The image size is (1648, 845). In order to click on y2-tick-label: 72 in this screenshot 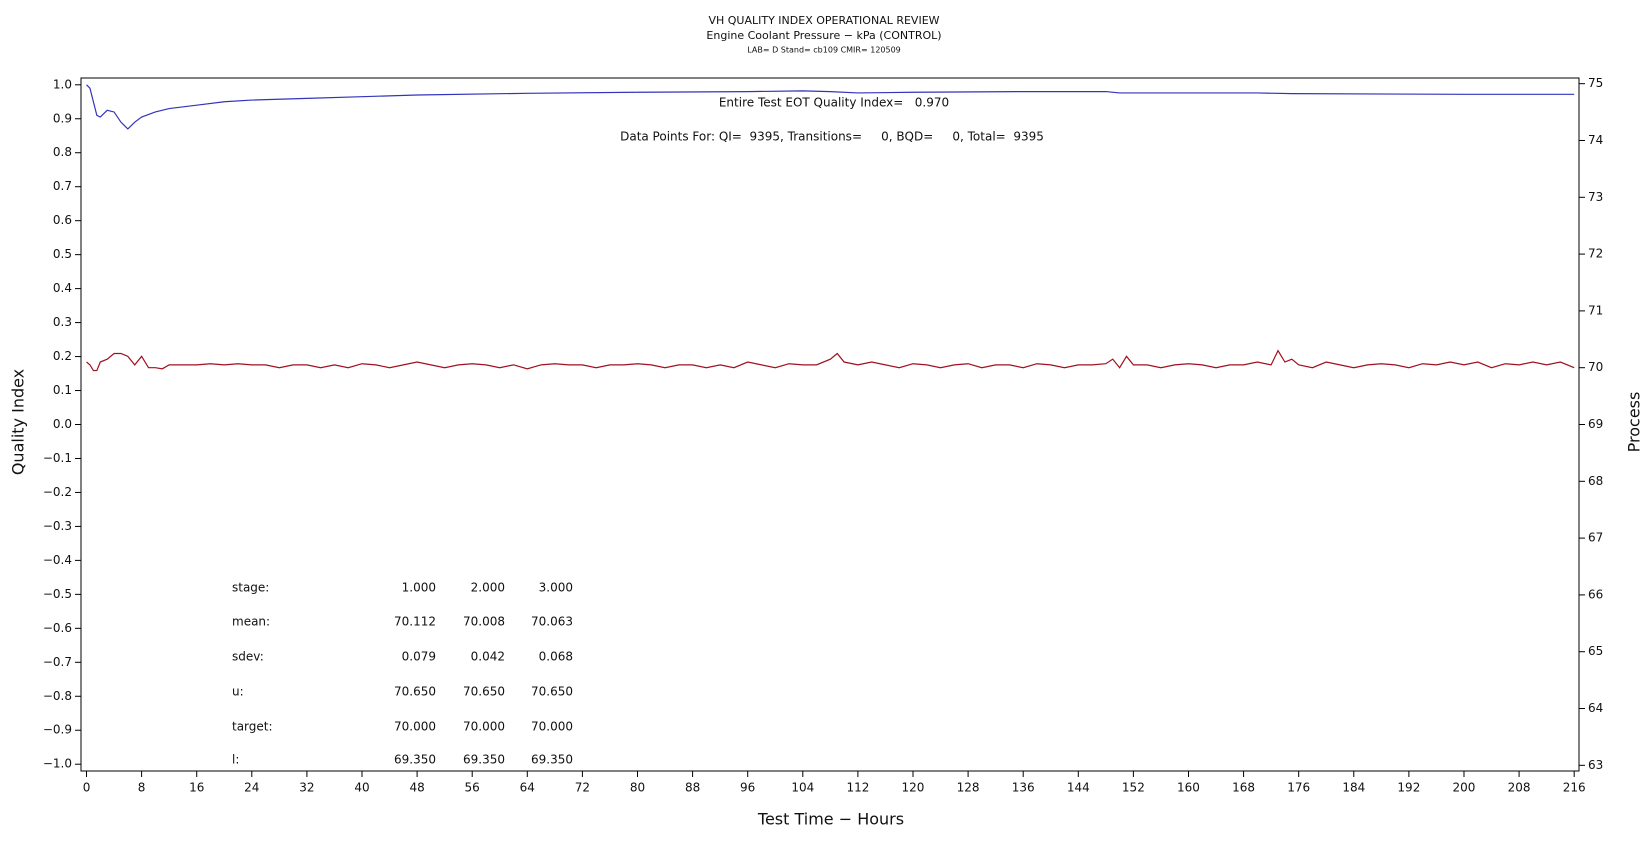, I will do `click(1595, 254)`.